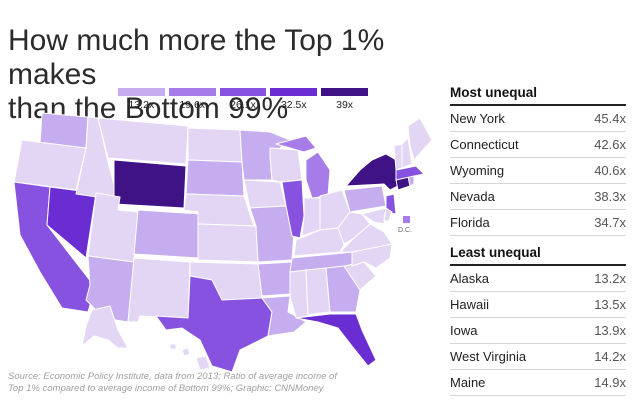  Describe the element at coordinates (105, 327) in the screenshot. I see `state-alaska` at that location.